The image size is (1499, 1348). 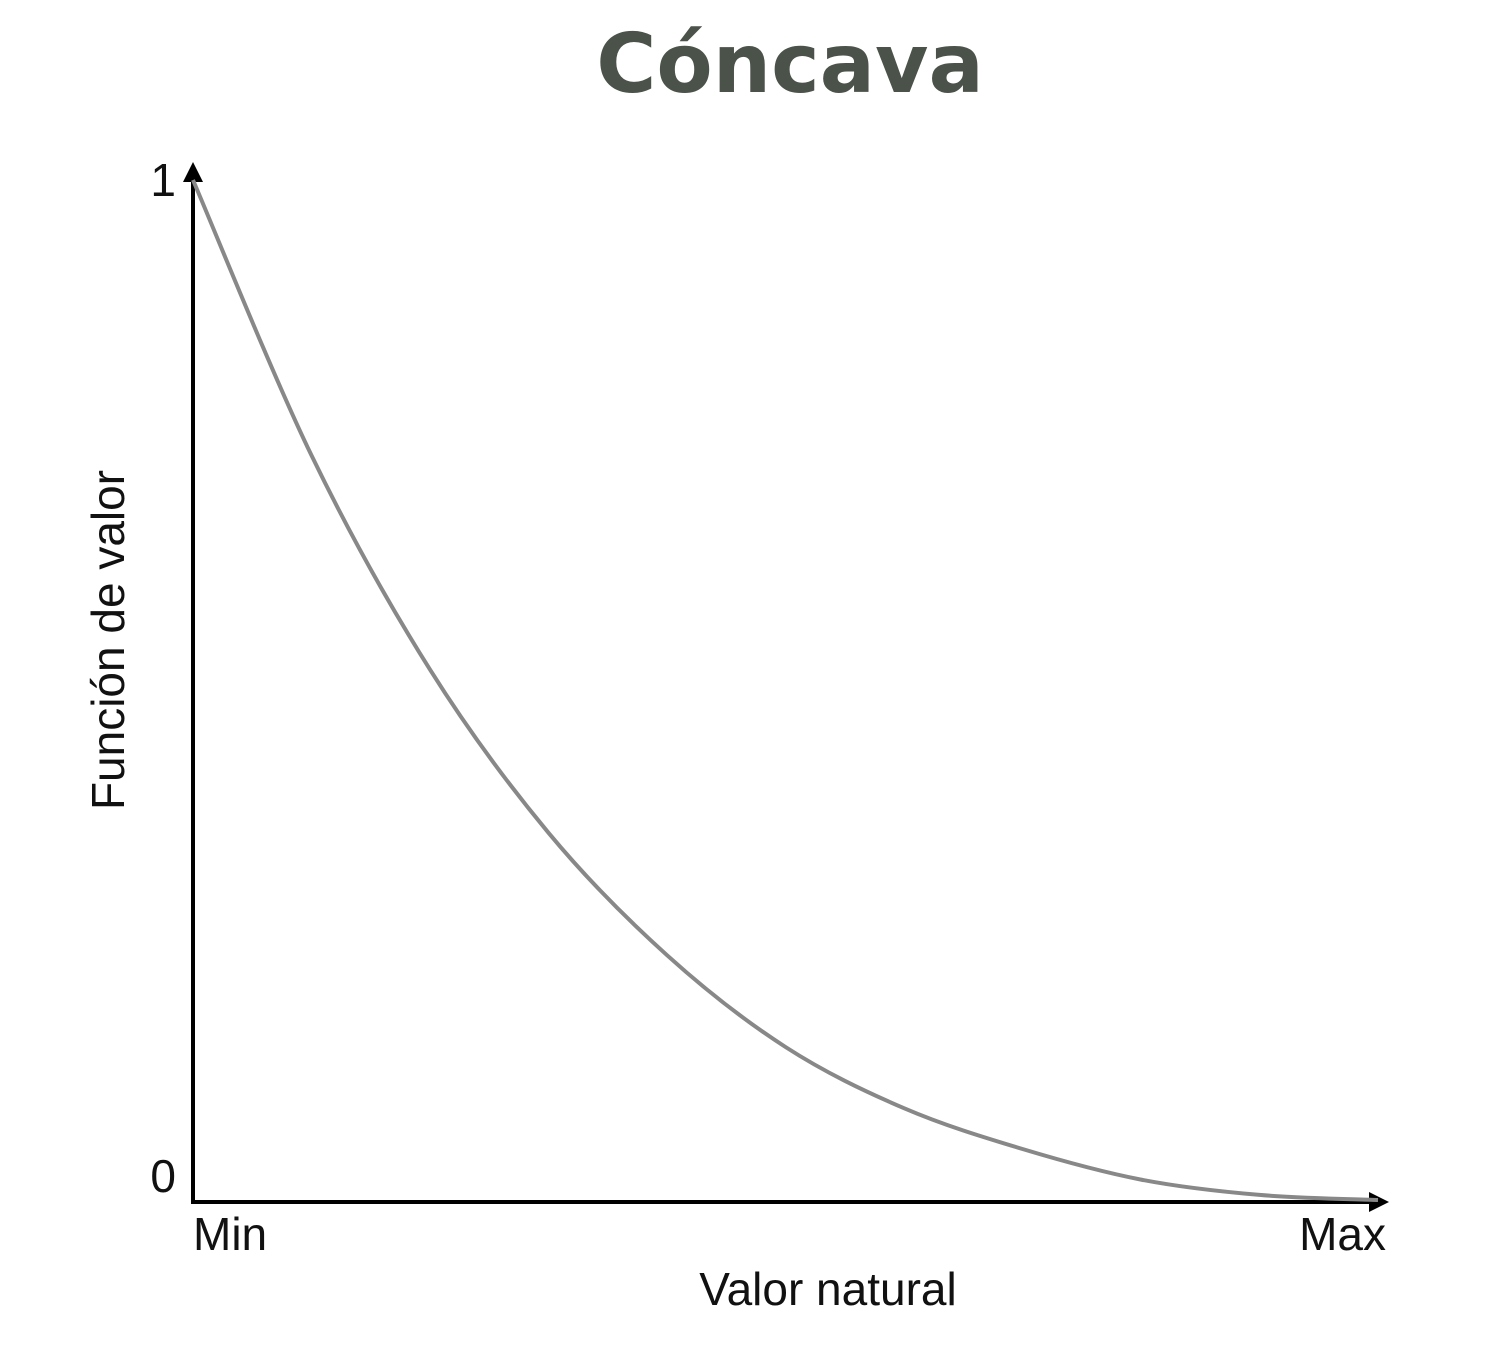 I want to click on chart-title: Cóncava, so click(x=790, y=64).